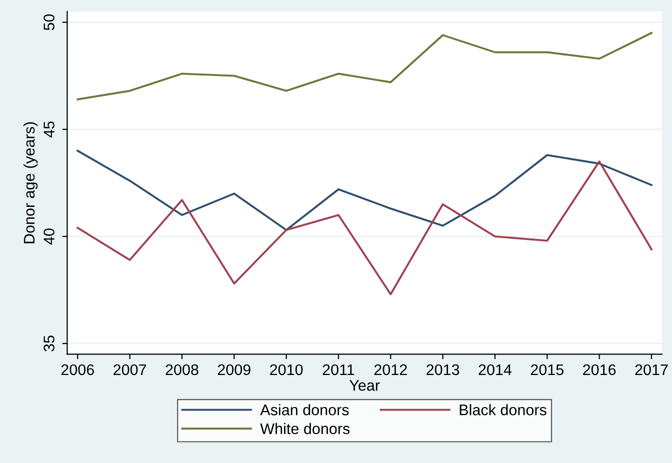 This screenshot has width=672, height=463. What do you see at coordinates (495, 370) in the screenshot?
I see `x-tick-label: 2014` at bounding box center [495, 370].